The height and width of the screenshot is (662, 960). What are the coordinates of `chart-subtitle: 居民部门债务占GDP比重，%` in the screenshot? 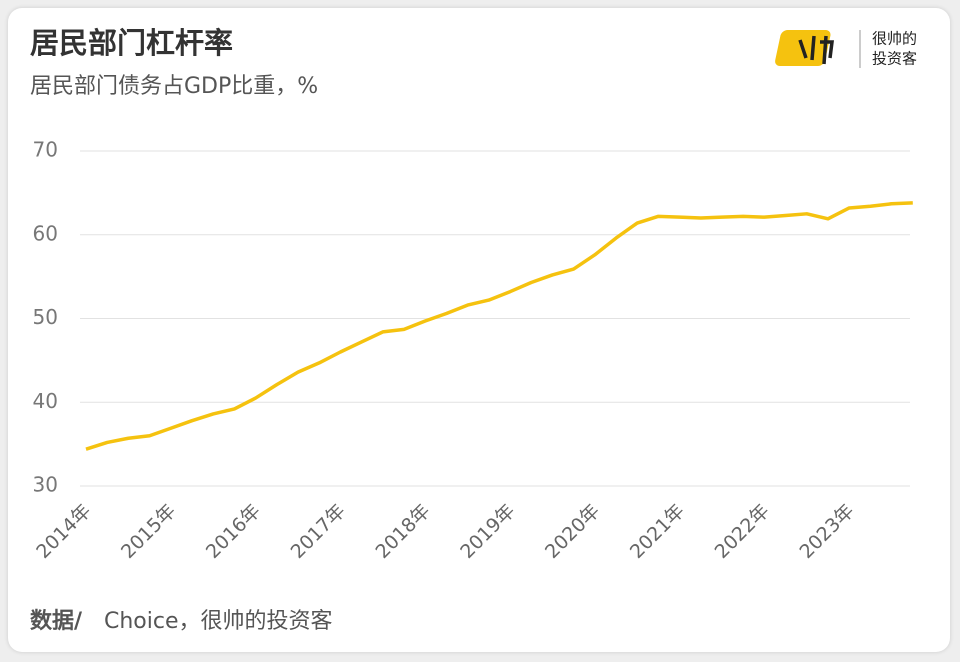 It's located at (174, 86).